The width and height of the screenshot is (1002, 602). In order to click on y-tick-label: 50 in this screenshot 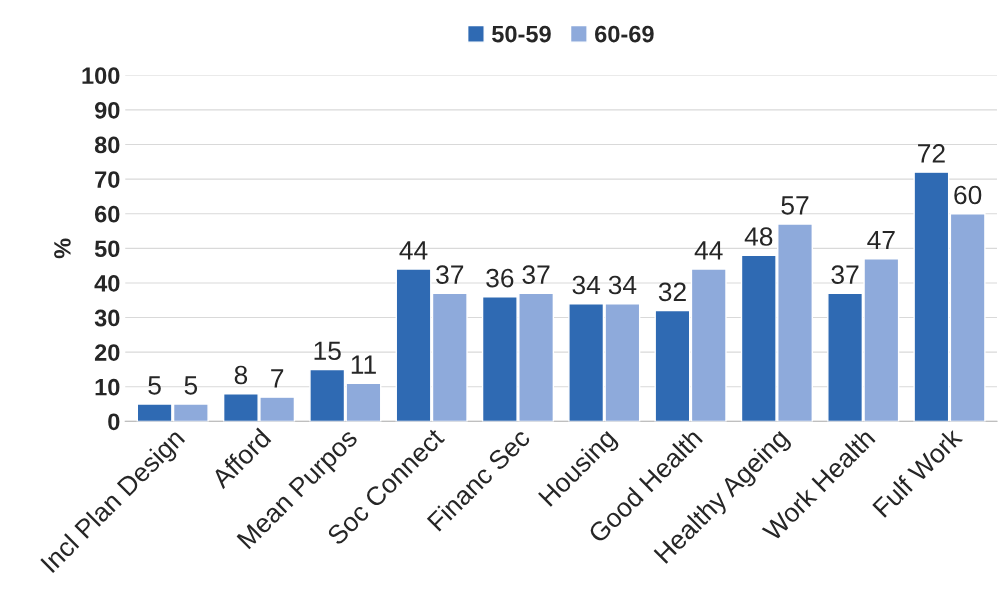, I will do `click(107, 249)`.